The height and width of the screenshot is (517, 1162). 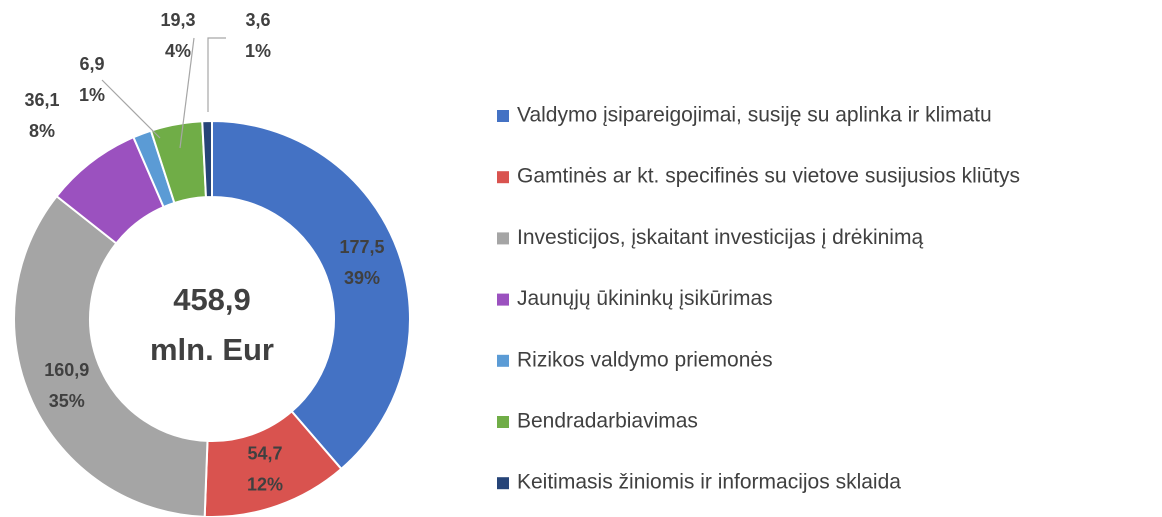 What do you see at coordinates (41, 100) in the screenshot?
I see `data-label-value: 36,1` at bounding box center [41, 100].